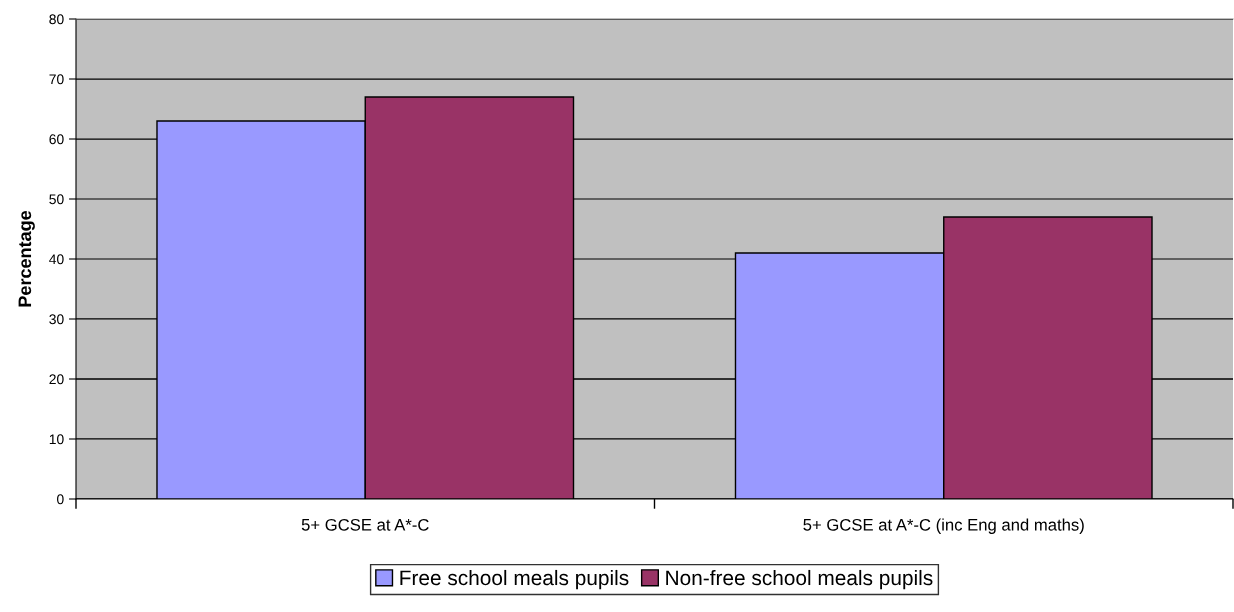 This screenshot has width=1234, height=612. What do you see at coordinates (56, 199) in the screenshot?
I see `y-tick-label: 50` at bounding box center [56, 199].